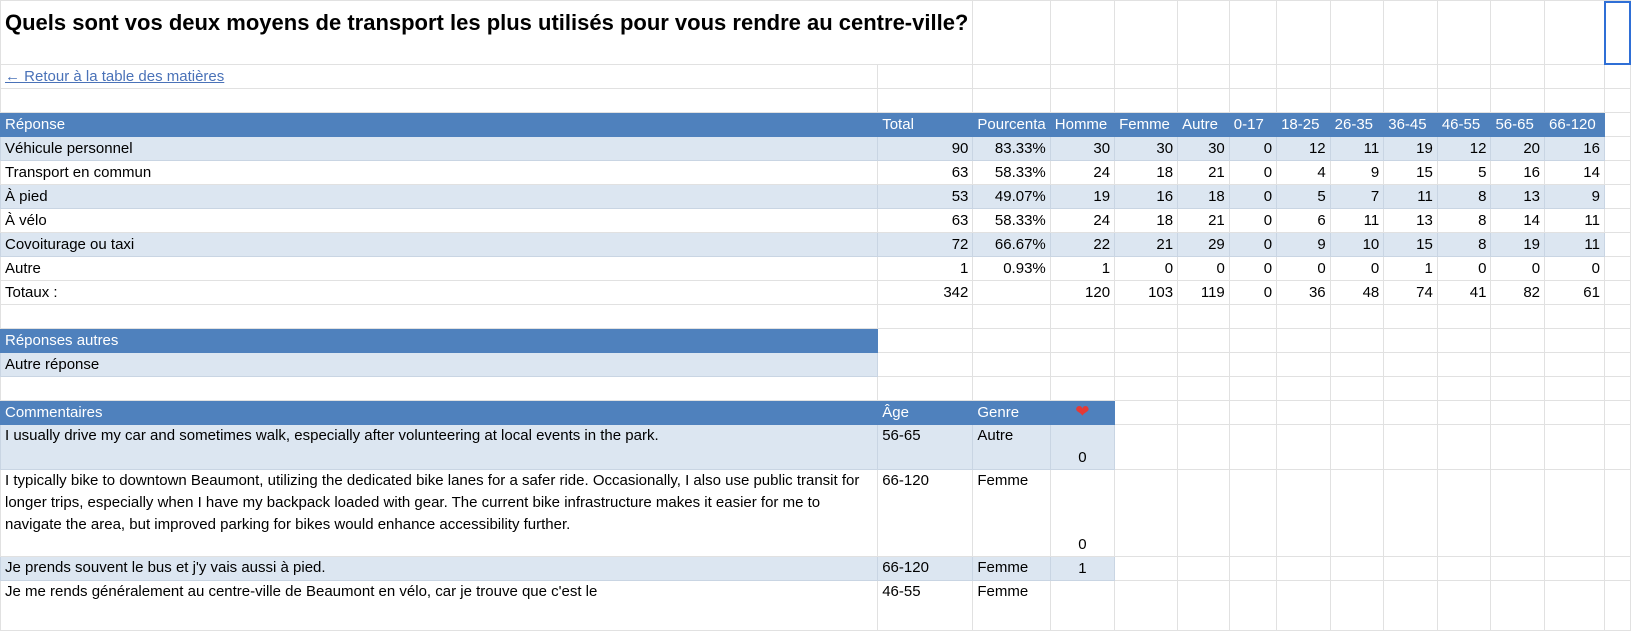 This screenshot has height=631, width=1631. Describe the element at coordinates (1518, 124) in the screenshot. I see `column-header: 56-65` at that location.